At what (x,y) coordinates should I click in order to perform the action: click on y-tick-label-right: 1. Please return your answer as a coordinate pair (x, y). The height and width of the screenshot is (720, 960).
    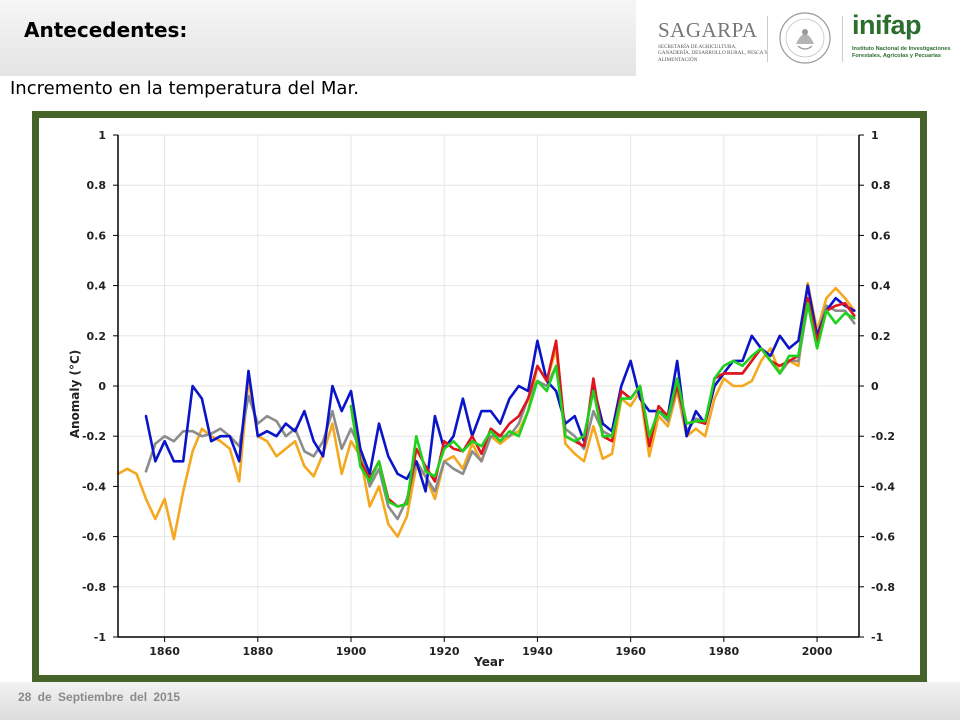
    Looking at the image, I should click on (875, 135).